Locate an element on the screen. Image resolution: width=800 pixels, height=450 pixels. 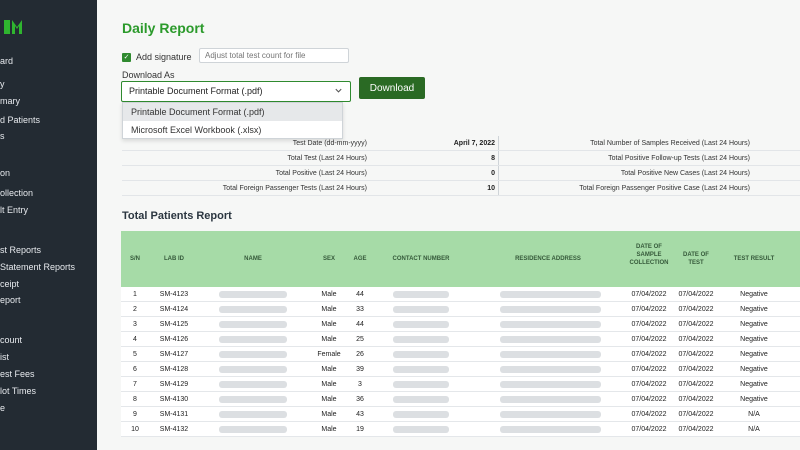
age-cell: 36 is located at coordinates (360, 399).